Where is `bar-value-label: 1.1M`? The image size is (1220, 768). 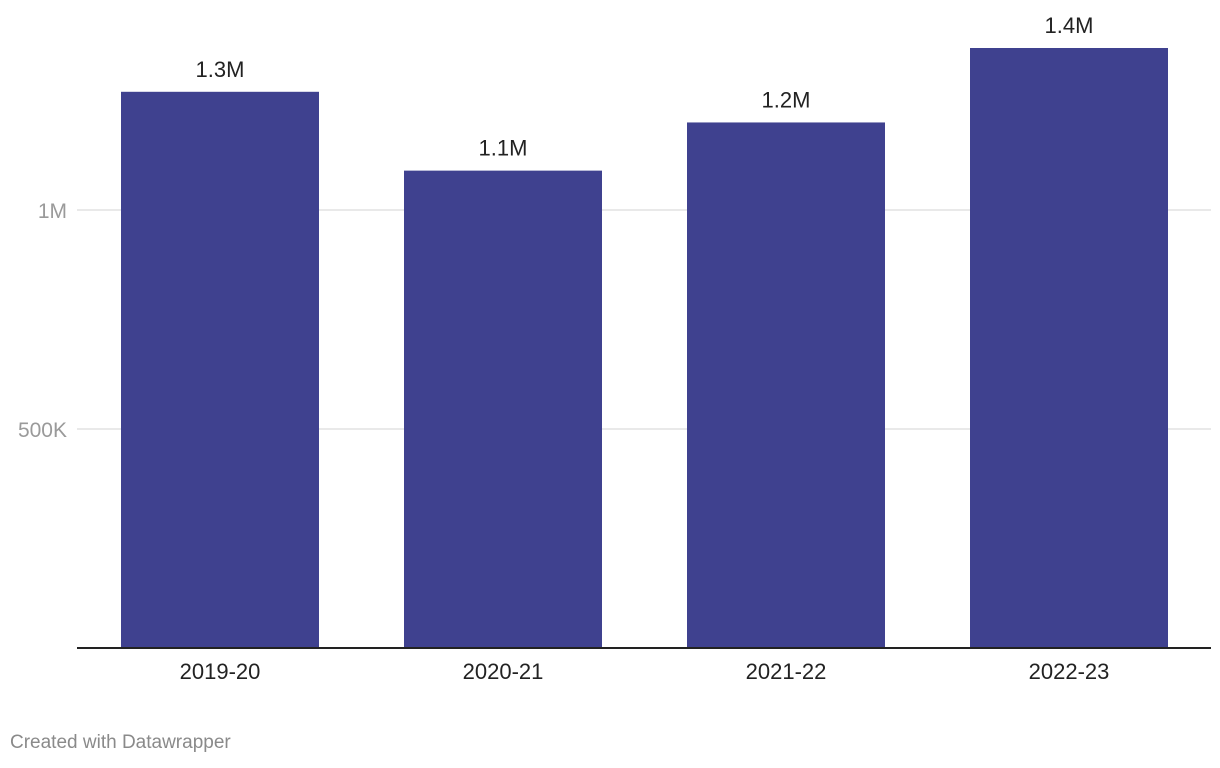 bar-value-label: 1.1M is located at coordinates (503, 148).